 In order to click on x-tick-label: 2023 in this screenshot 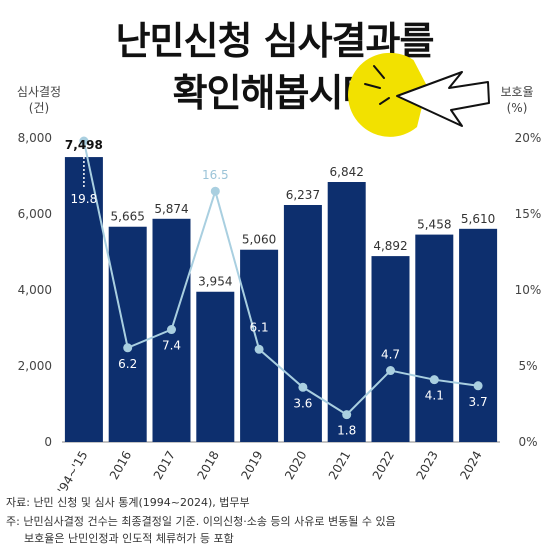, I will do `click(427, 465)`.